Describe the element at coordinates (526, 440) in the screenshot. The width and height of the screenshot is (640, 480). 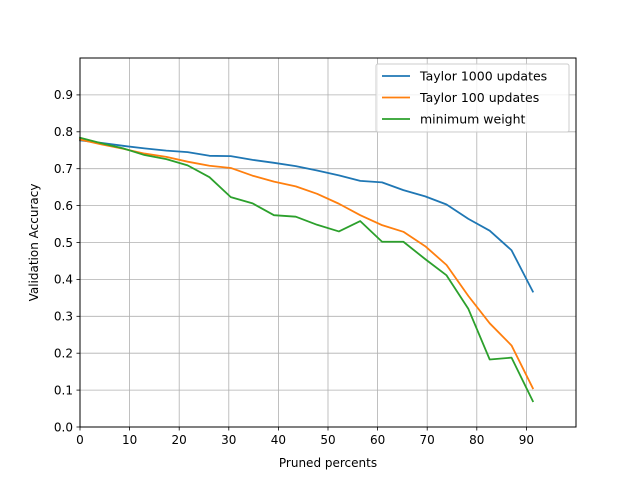
I see `x-tick-label: 90` at that location.